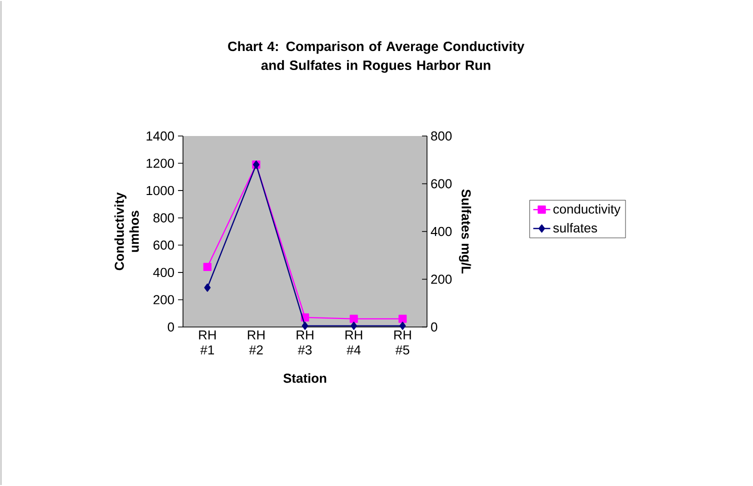 Image resolution: width=753 pixels, height=486 pixels. Describe the element at coordinates (354, 342) in the screenshot. I see `x-tick-label: RH #4` at that location.